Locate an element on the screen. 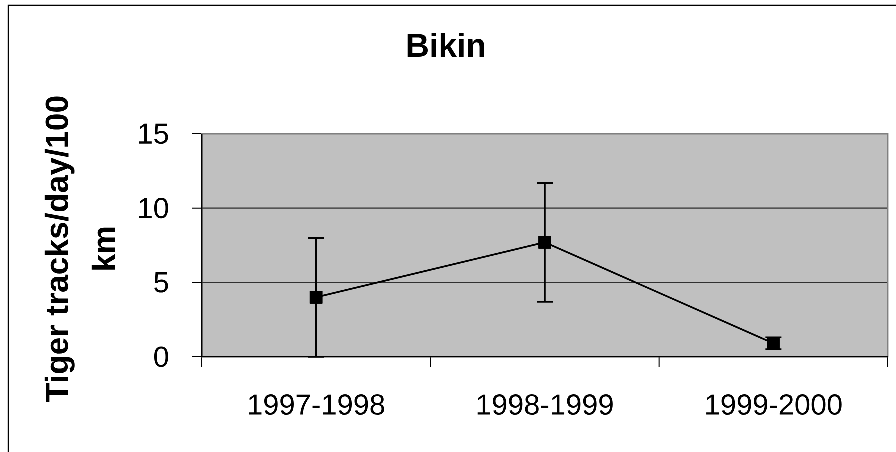 The width and height of the screenshot is (896, 452). y-tick-label: 10 is located at coordinates (153, 208).